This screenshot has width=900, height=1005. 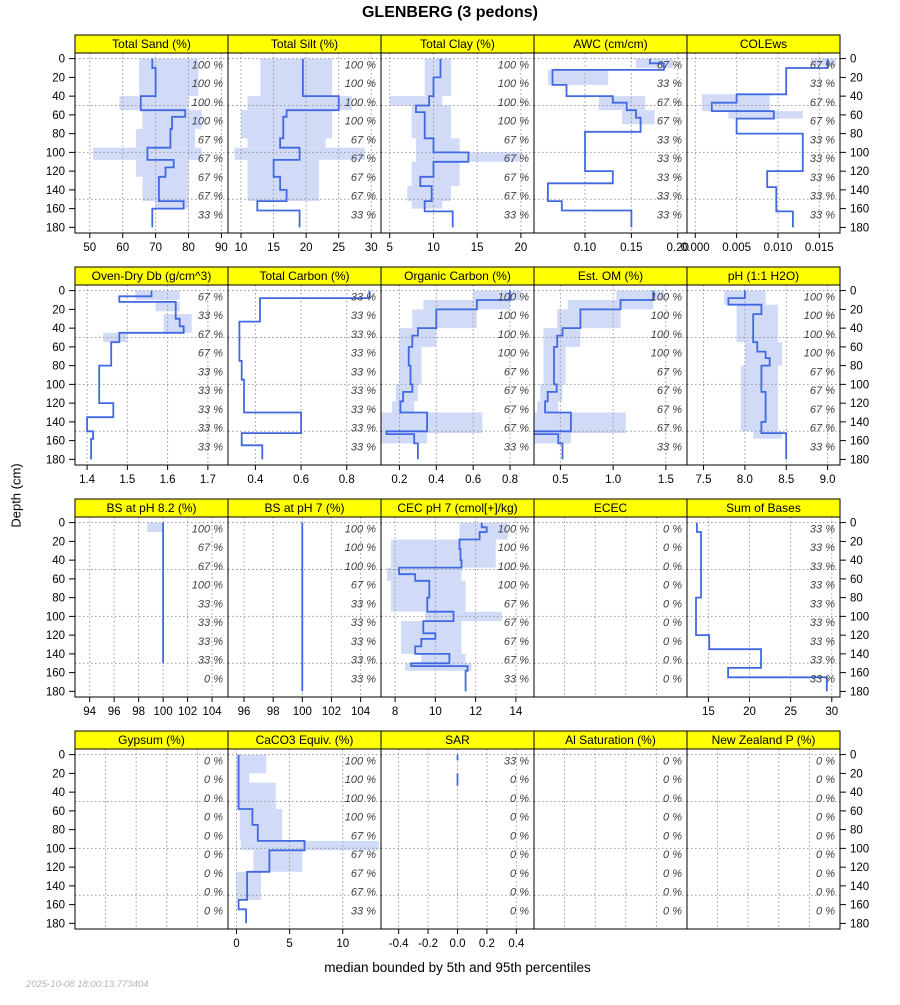 What do you see at coordinates (58, 542) in the screenshot?
I see `depth-tick-label-left: 20` at bounding box center [58, 542].